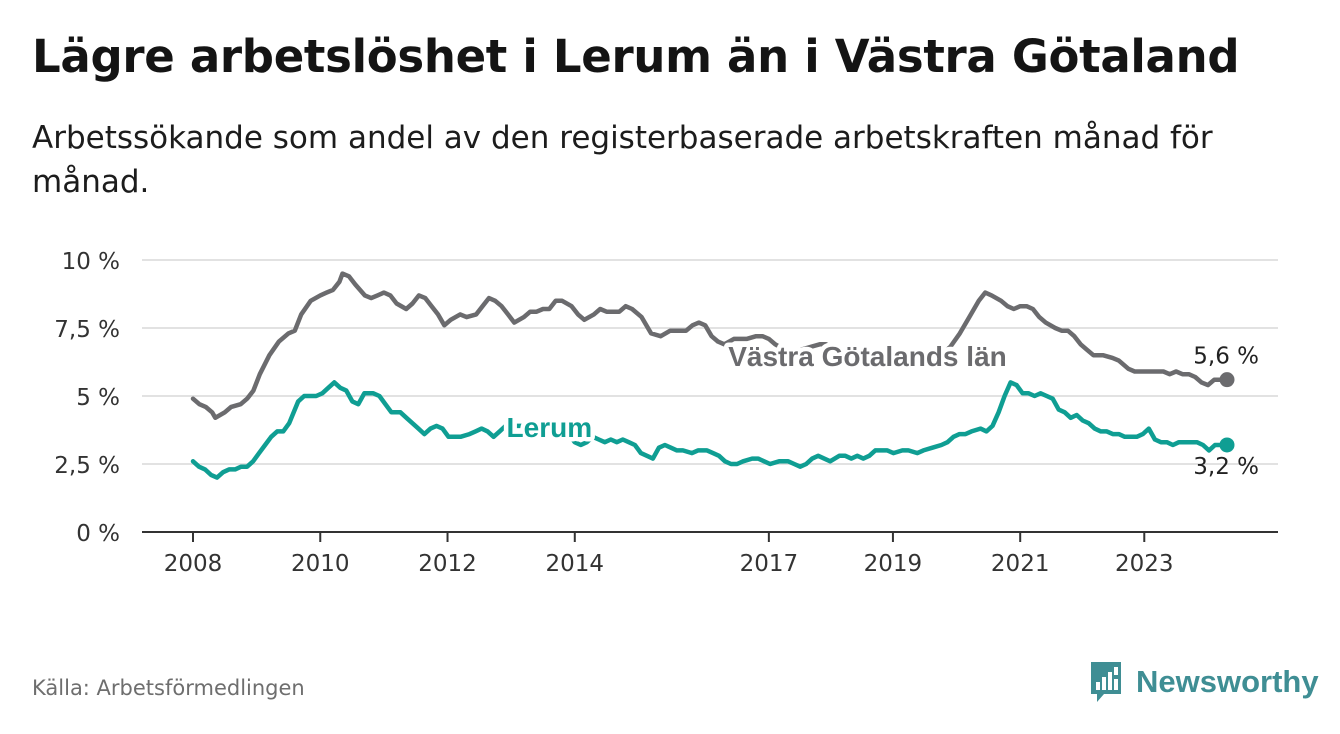 The width and height of the screenshot is (1340, 734). I want to click on x-tick-label: 2008, so click(193, 564).